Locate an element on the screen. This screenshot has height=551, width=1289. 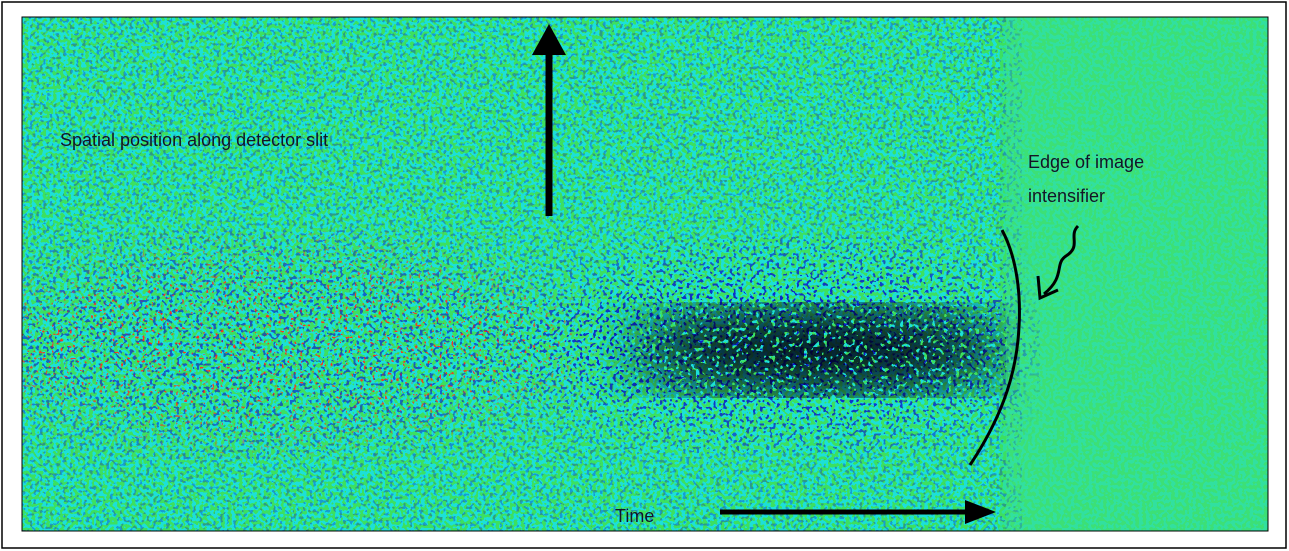
edge-label: Edge of image is located at coordinates (1086, 162).